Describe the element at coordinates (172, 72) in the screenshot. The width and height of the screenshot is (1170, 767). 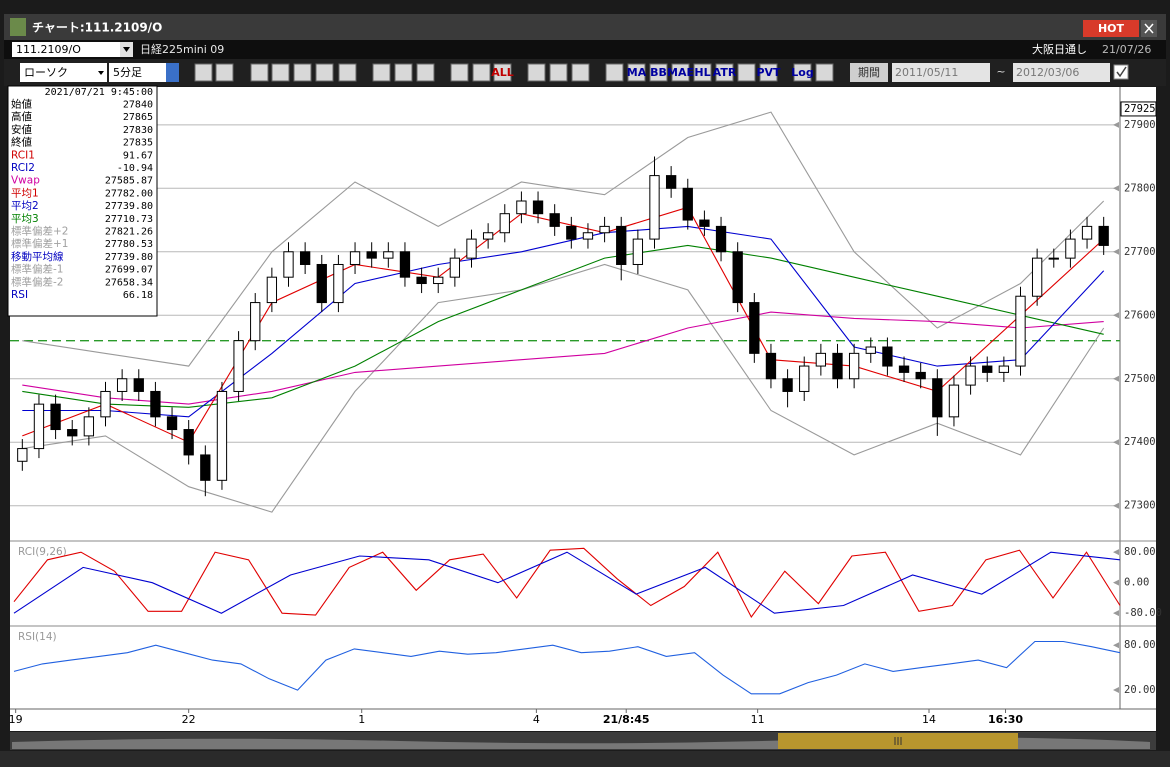
I see `interval-dropdown` at that location.